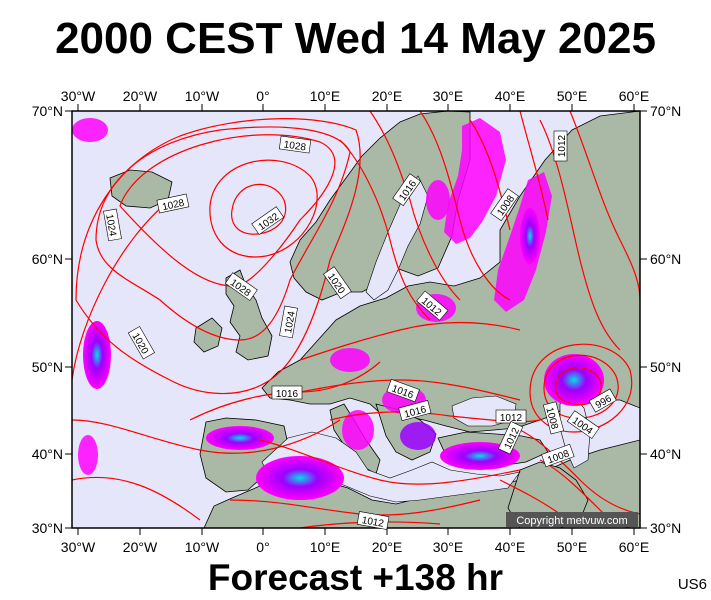 The height and width of the screenshot is (600, 711). I want to click on isobar-1028-inner, so click(263, 208).